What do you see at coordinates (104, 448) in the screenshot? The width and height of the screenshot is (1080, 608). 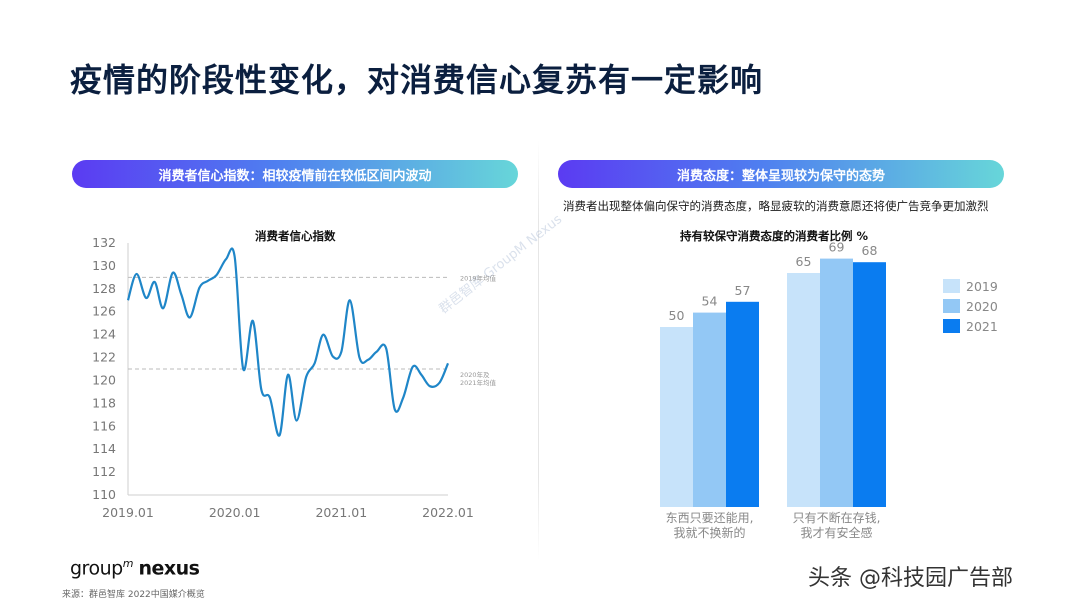 I see `y-tick-label: 114` at bounding box center [104, 448].